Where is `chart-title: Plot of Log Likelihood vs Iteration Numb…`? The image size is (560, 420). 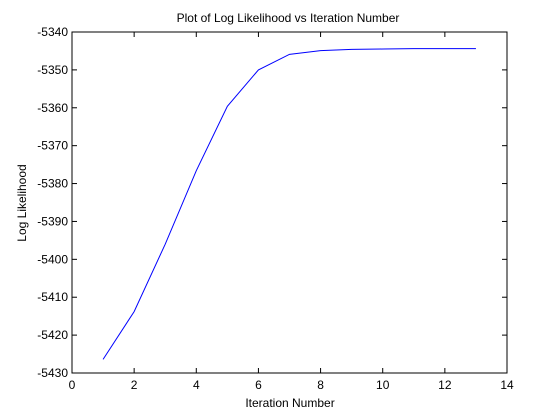 chart-title: Plot of Log Likelihood vs Iteration Numb… is located at coordinates (288, 18).